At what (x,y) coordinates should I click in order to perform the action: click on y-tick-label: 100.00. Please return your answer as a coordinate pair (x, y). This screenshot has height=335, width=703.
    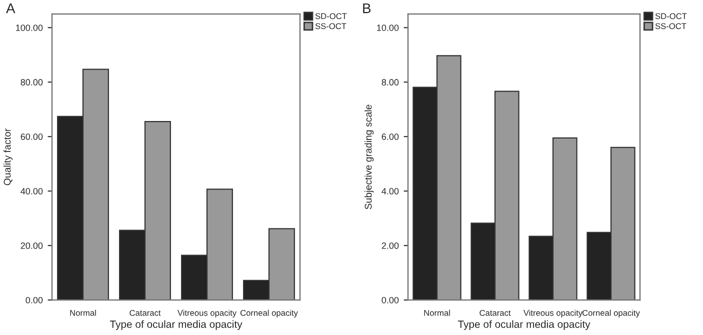
    Looking at the image, I should click on (29, 27).